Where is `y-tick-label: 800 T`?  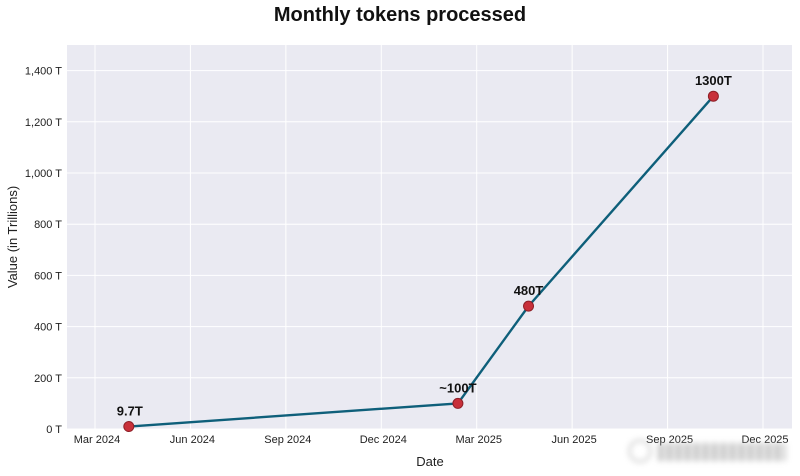
y-tick-label: 800 T is located at coordinates (48, 225).